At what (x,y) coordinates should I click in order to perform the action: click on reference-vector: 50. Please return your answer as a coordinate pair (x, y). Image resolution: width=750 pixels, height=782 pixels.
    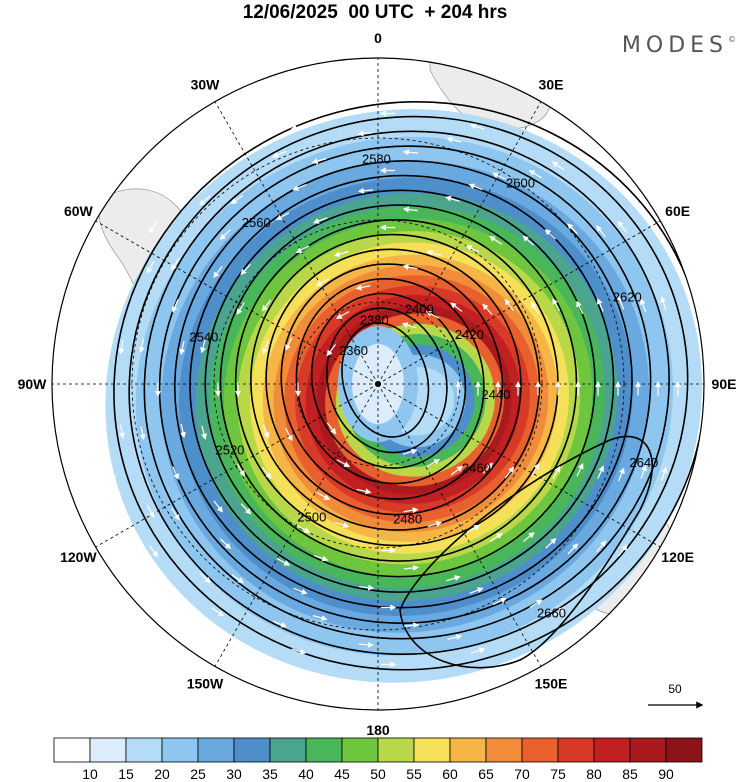
    Looking at the image, I should click on (676, 695).